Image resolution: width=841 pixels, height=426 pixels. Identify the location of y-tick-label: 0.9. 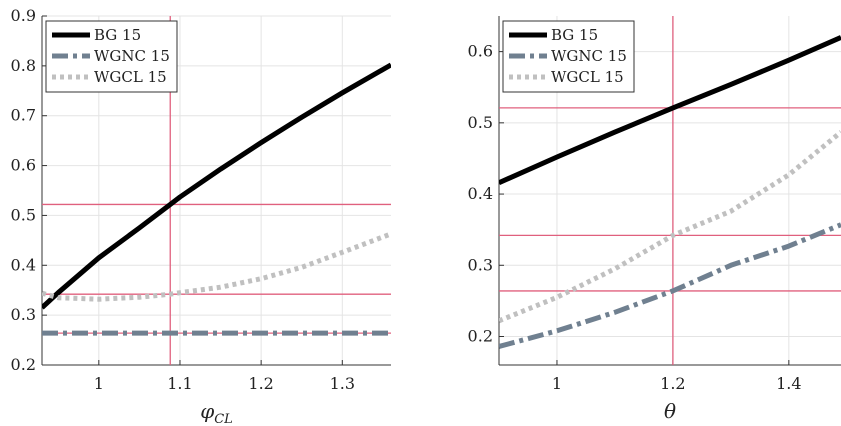
(23, 15).